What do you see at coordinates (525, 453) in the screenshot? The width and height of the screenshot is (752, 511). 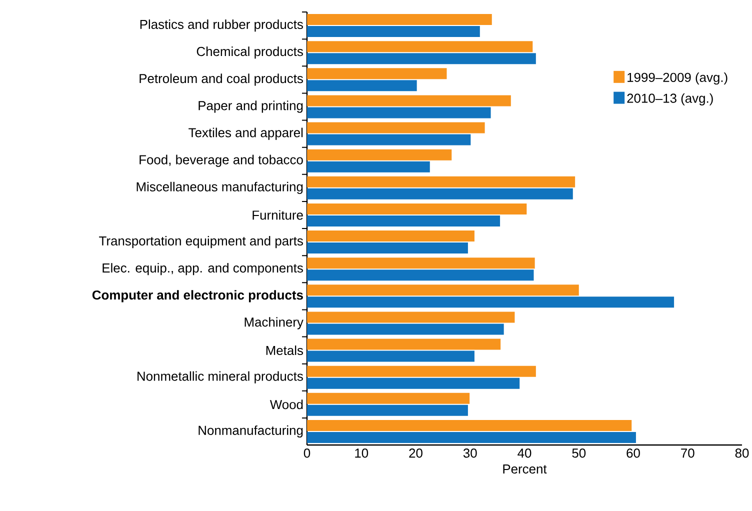 I see `x-tick-label: 40` at bounding box center [525, 453].